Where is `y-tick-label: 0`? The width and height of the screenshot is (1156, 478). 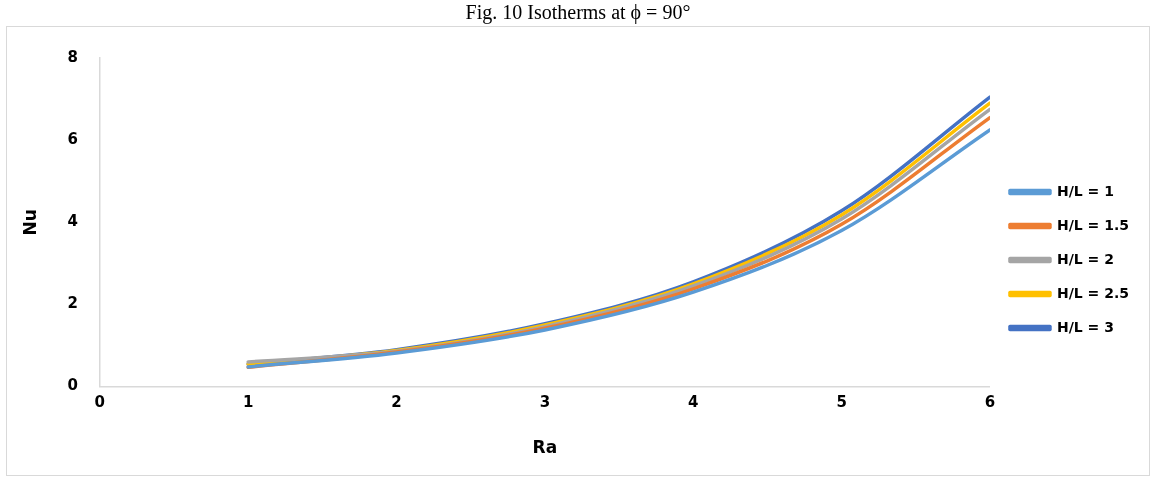 y-tick-label: 0 is located at coordinates (72, 385).